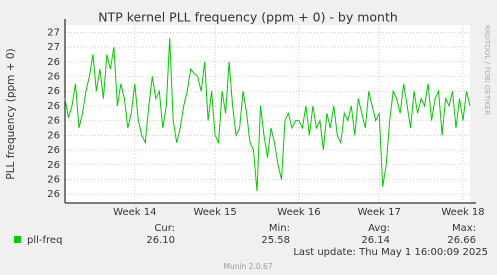 The height and width of the screenshot is (275, 497). What do you see at coordinates (379, 212) in the screenshot?
I see `x-tick-label: Week 17` at bounding box center [379, 212].